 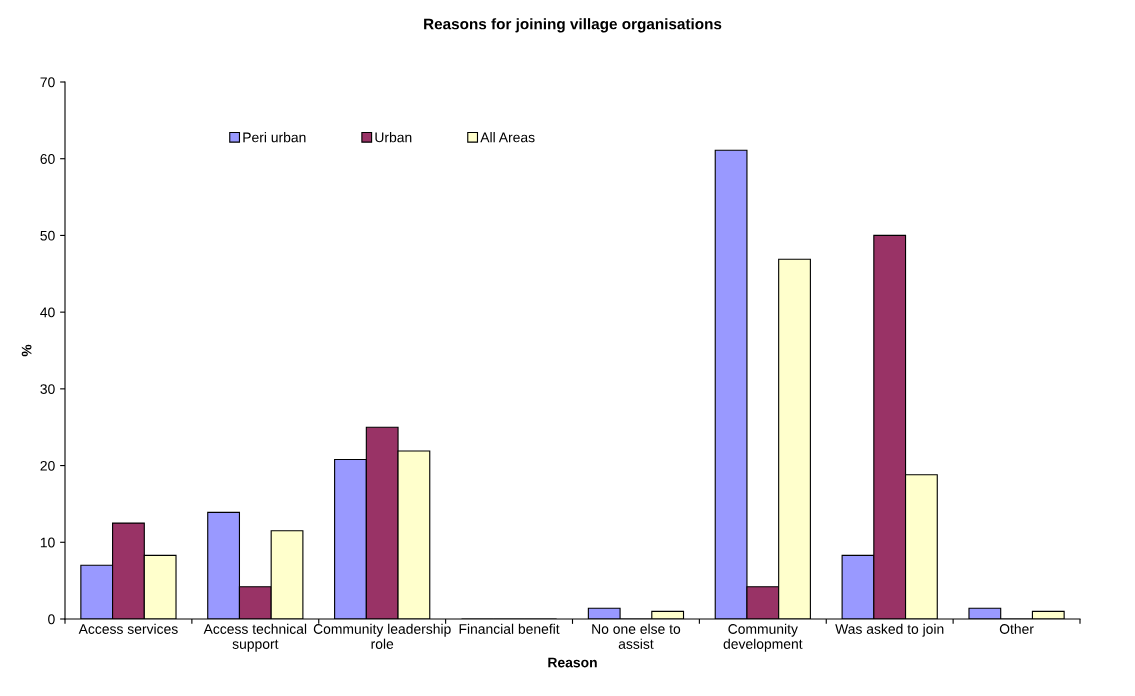 What do you see at coordinates (47, 389) in the screenshot?
I see `y-tick-label: 30` at bounding box center [47, 389].